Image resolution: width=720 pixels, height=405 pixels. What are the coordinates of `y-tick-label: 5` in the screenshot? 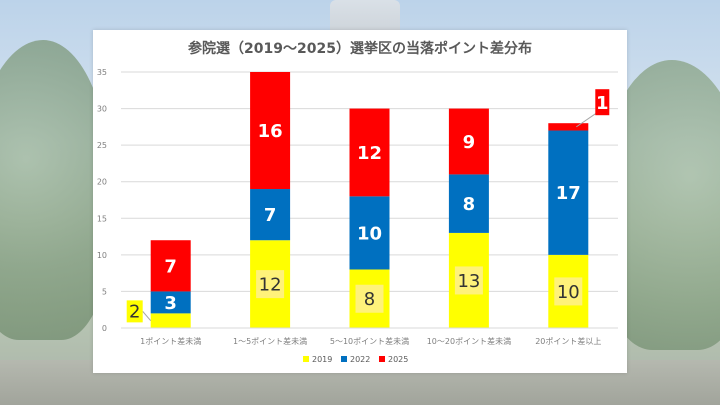 It's located at (104, 291).